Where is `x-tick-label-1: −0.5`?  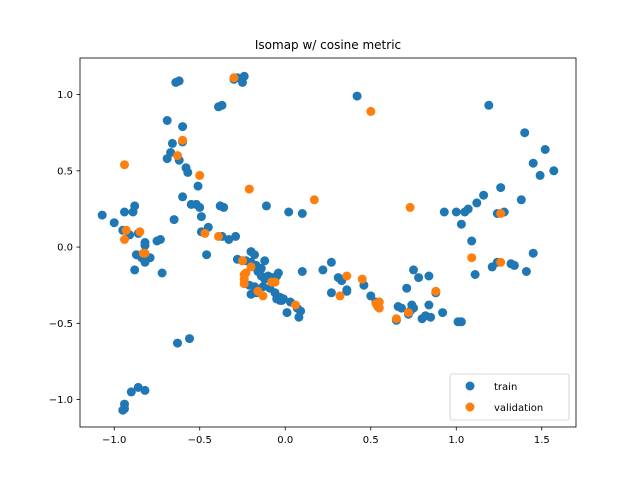 x-tick-label-1: −0.5 is located at coordinates (200, 440).